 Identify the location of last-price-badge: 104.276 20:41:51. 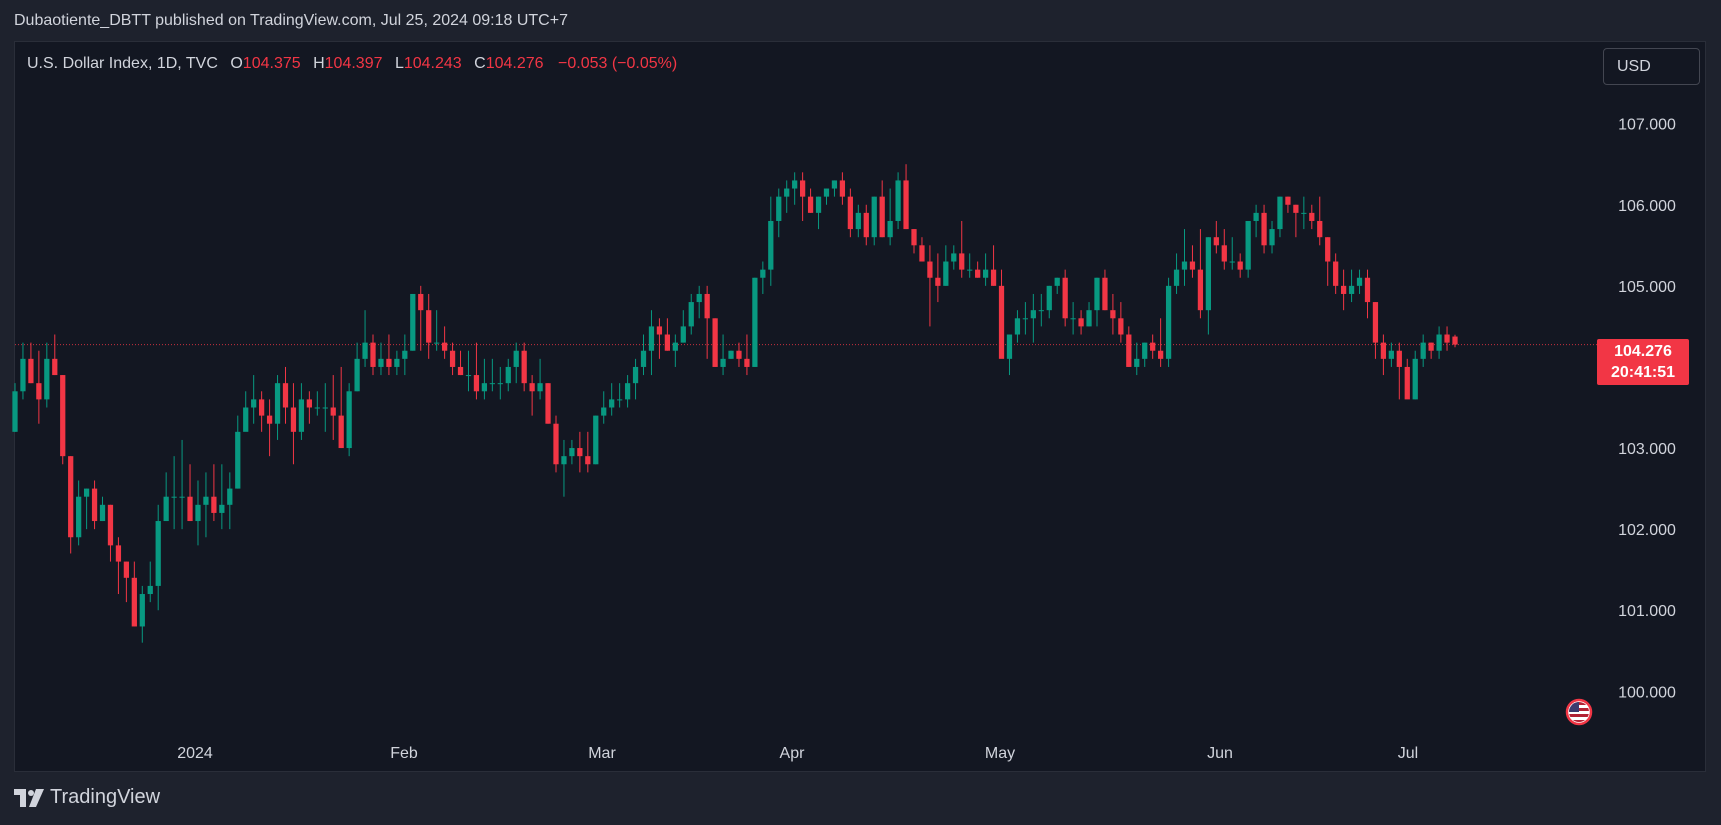
(1643, 362).